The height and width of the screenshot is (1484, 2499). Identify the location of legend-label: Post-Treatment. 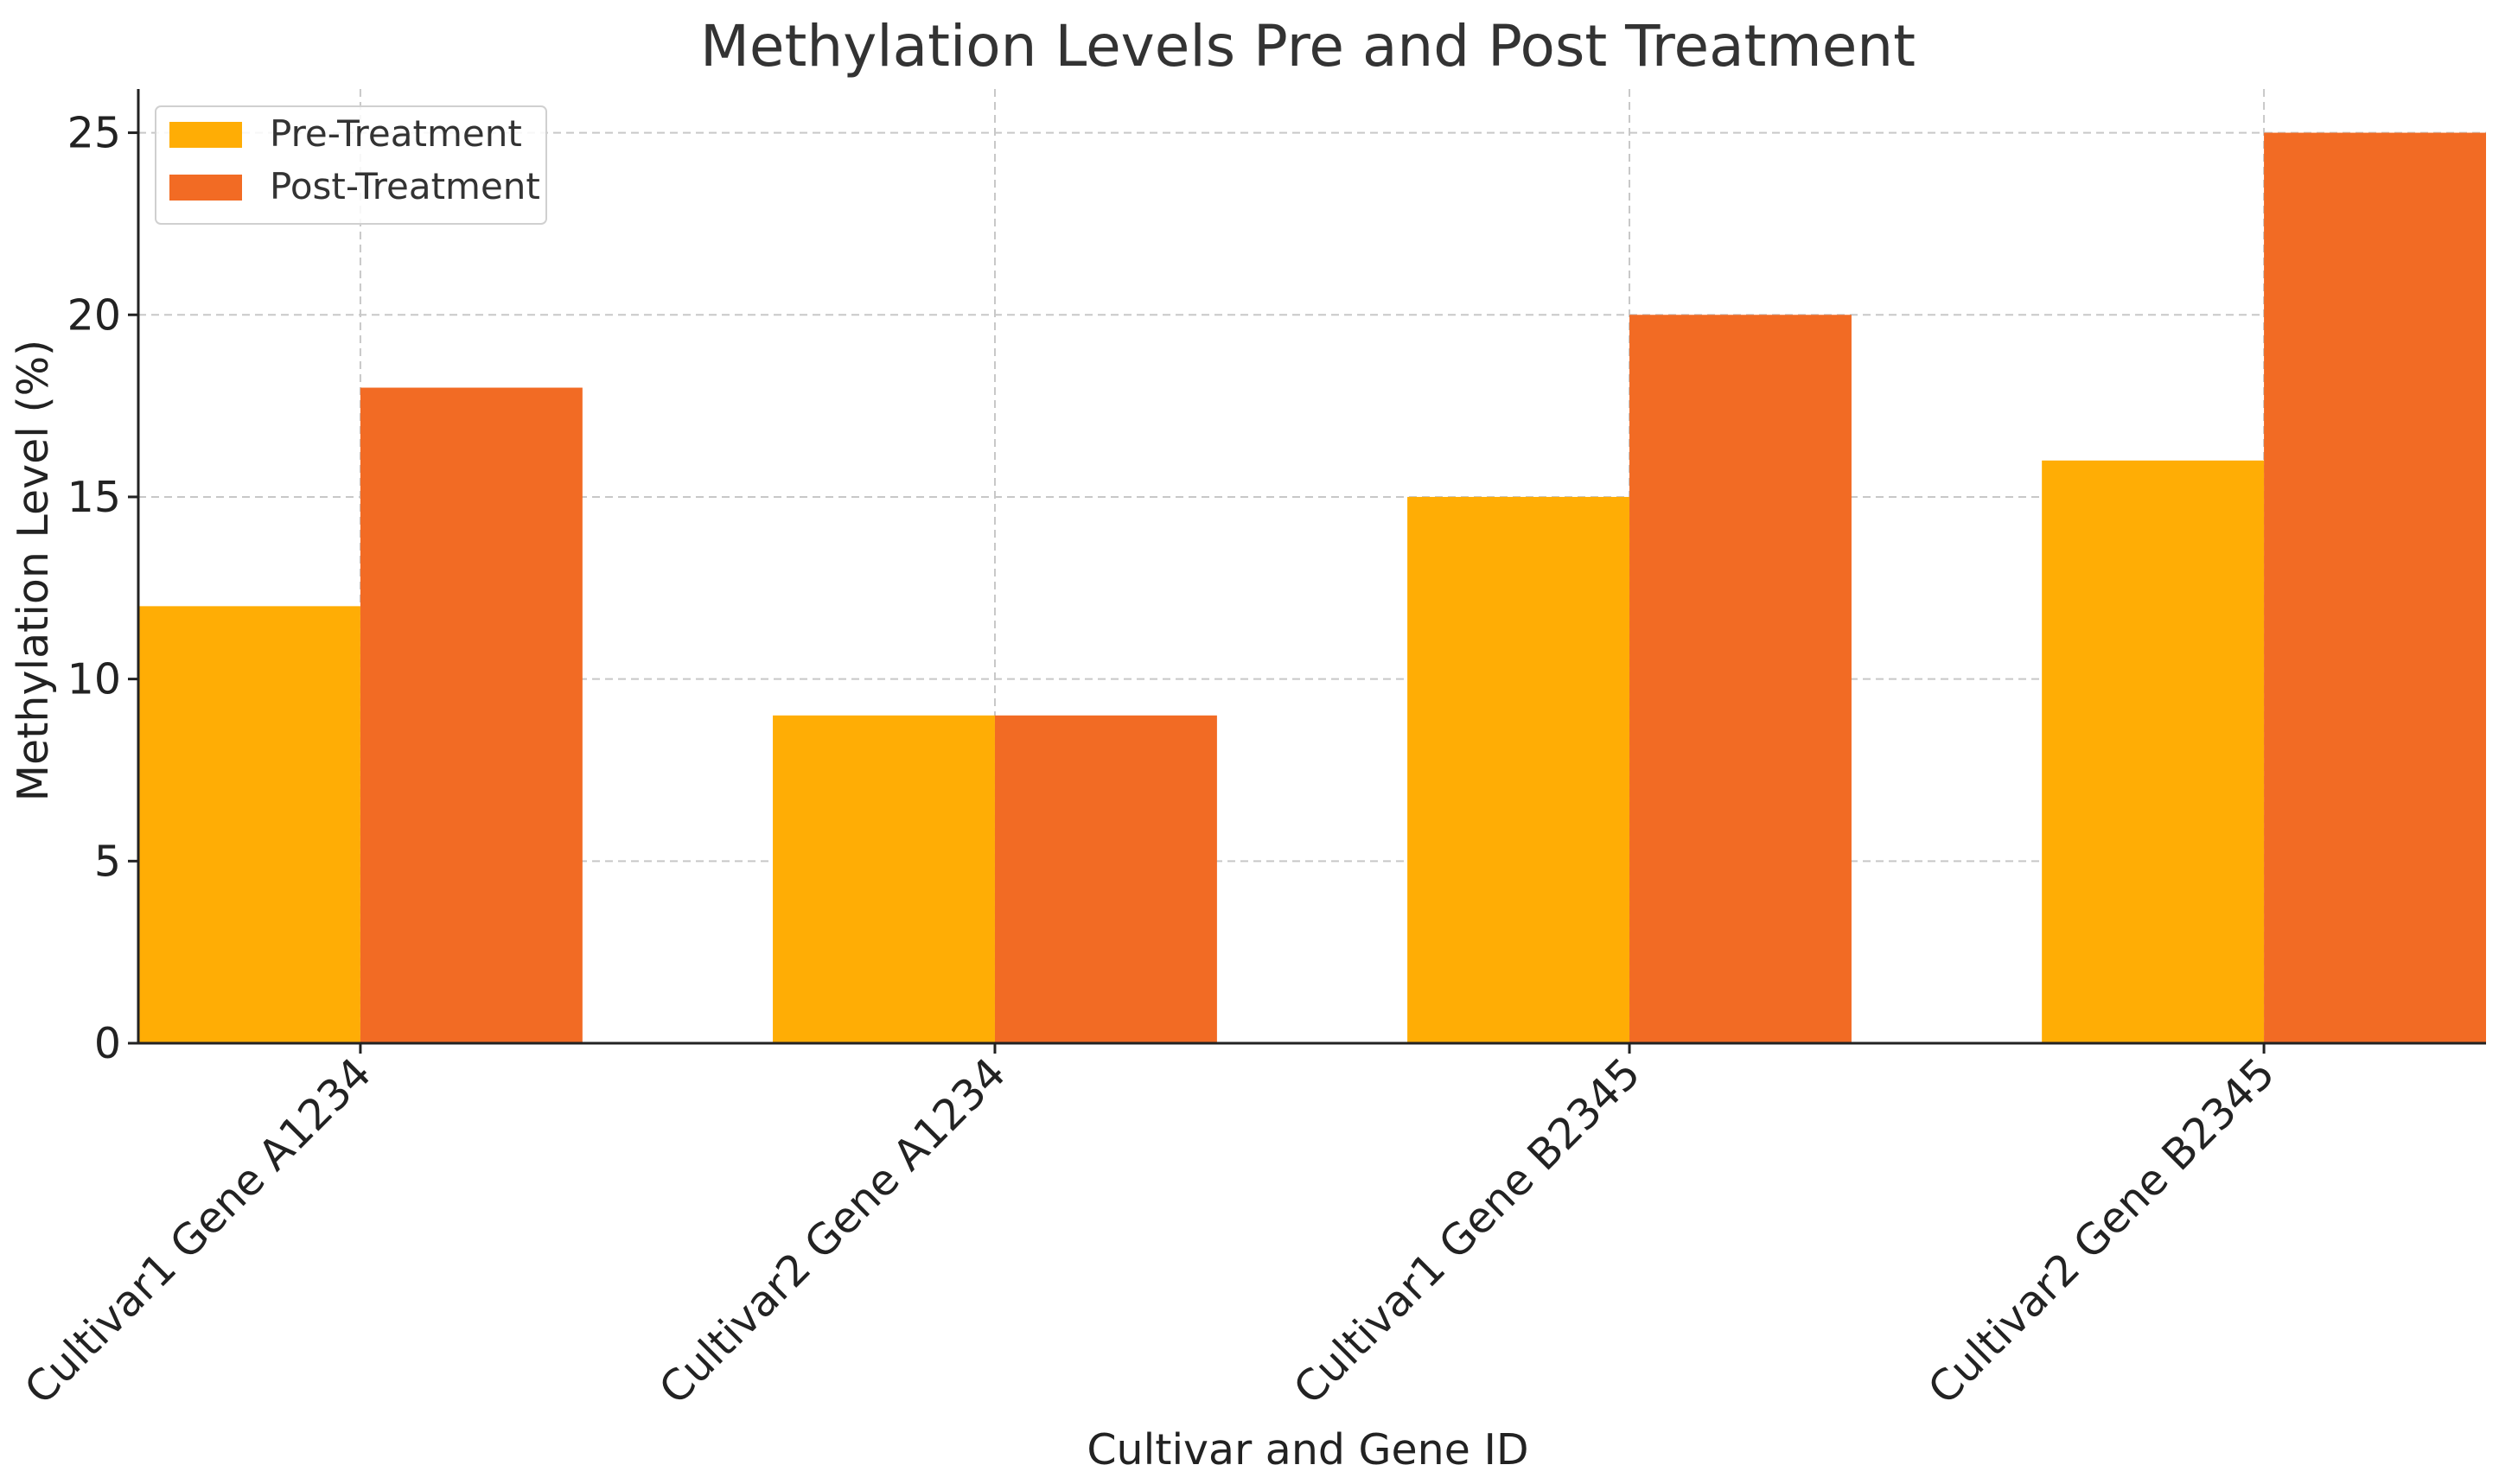
(405, 186).